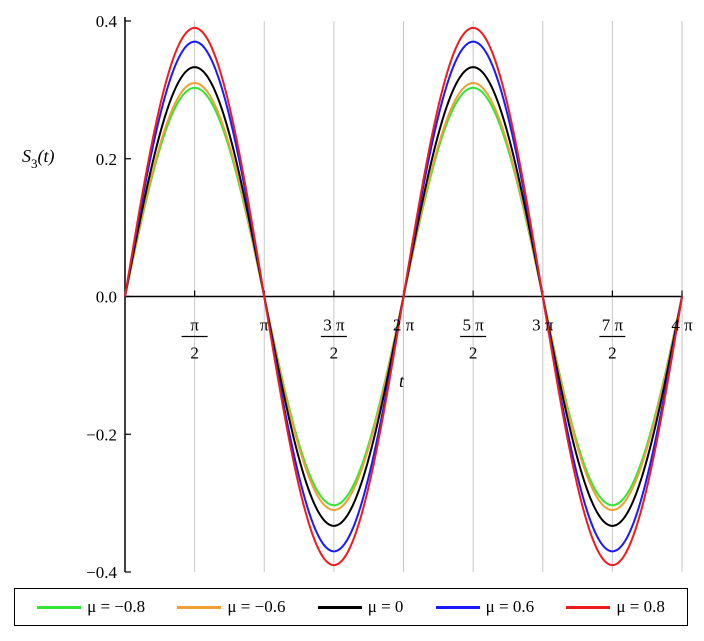 The height and width of the screenshot is (641, 704). I want to click on legend-item-4: μ = 0.8, so click(615, 607).